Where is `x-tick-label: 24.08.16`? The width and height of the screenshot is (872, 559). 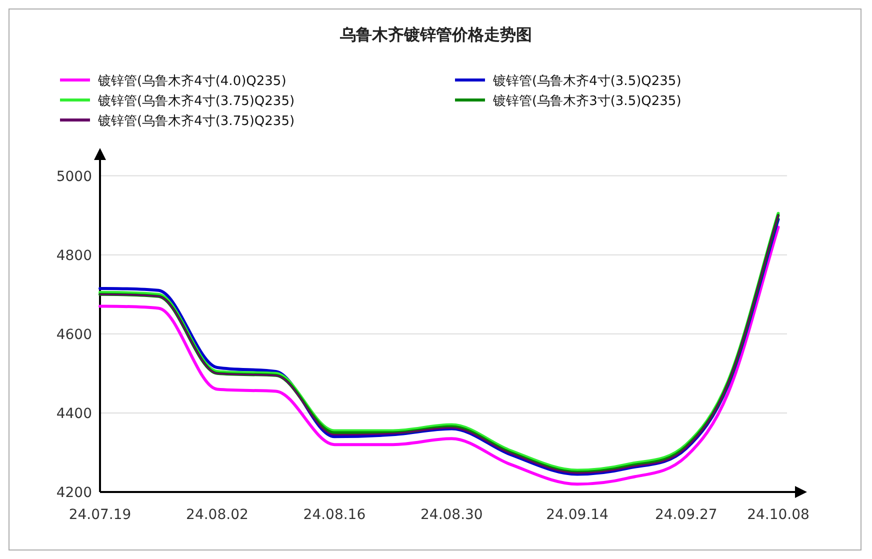
x-tick-label: 24.08.16 is located at coordinates (334, 515).